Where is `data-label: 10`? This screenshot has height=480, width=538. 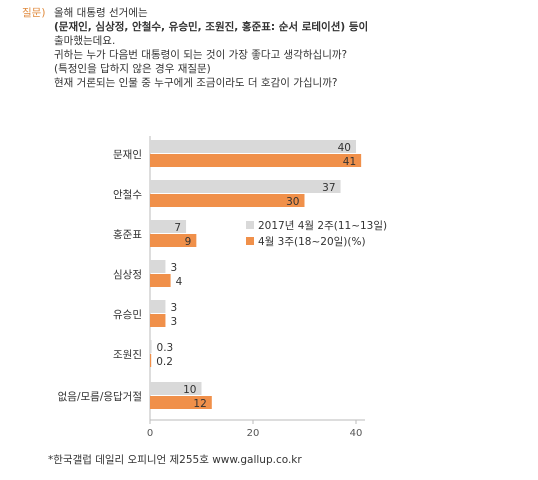 data-label: 10 is located at coordinates (189, 390).